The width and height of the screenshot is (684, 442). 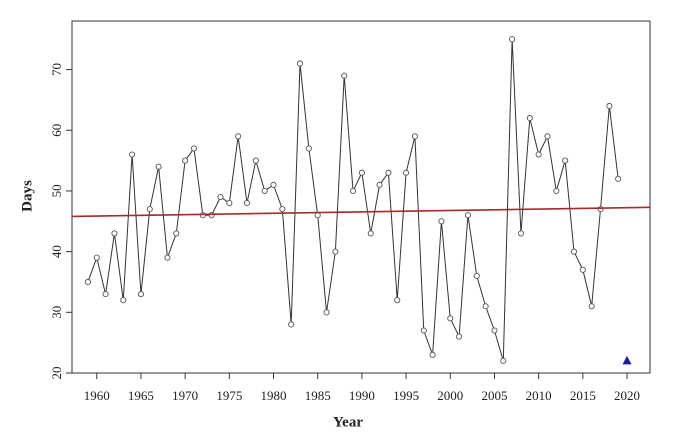 I want to click on x-tick-label: 1985, so click(x=318, y=395).